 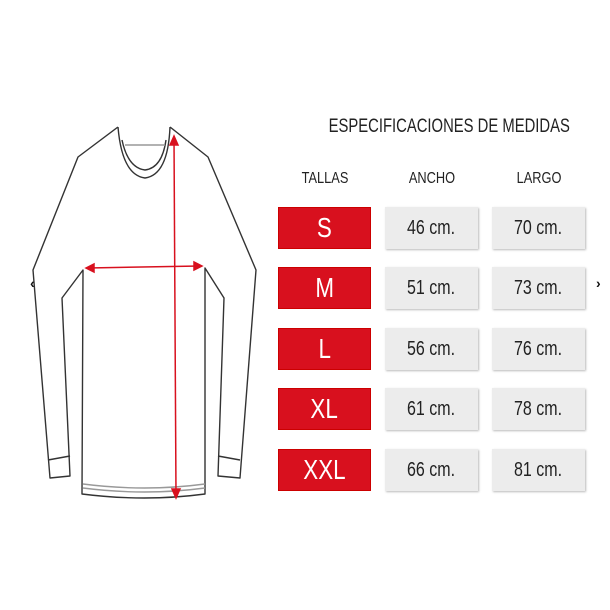 I want to click on size-value: M, so click(x=324, y=287).